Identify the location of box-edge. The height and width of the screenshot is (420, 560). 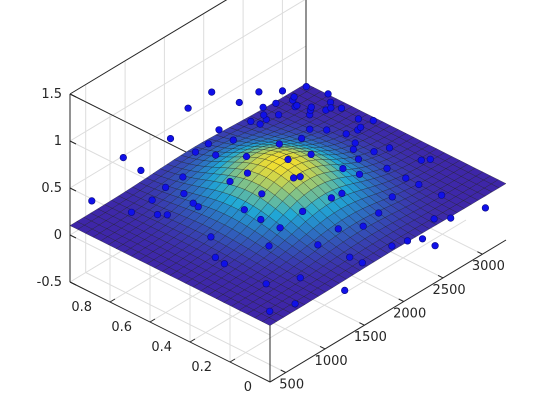
(148, 47).